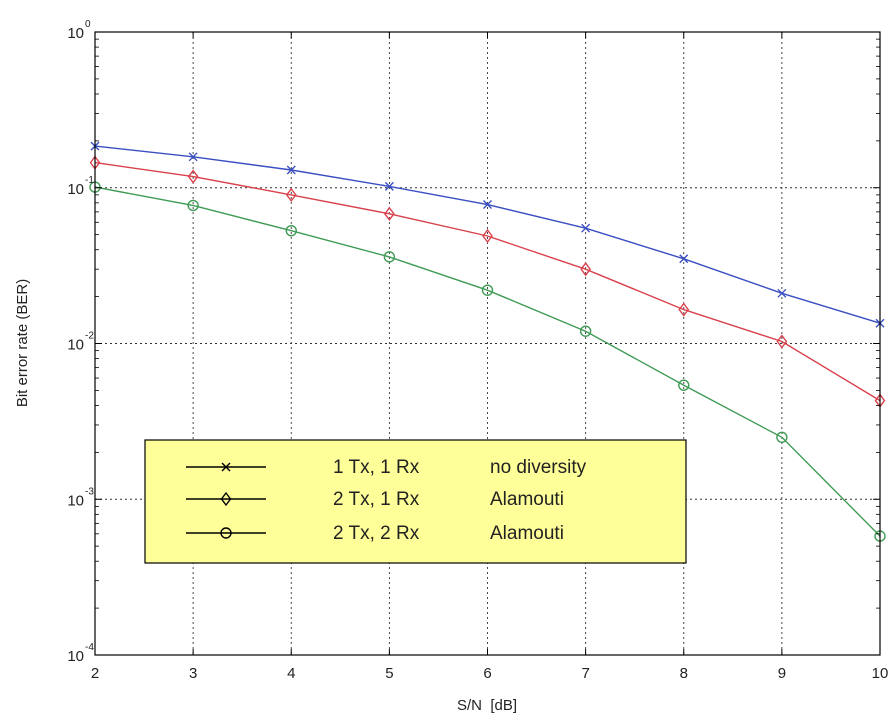 The image size is (890, 722). What do you see at coordinates (487, 673) in the screenshot?
I see `x-tick-label: 6` at bounding box center [487, 673].